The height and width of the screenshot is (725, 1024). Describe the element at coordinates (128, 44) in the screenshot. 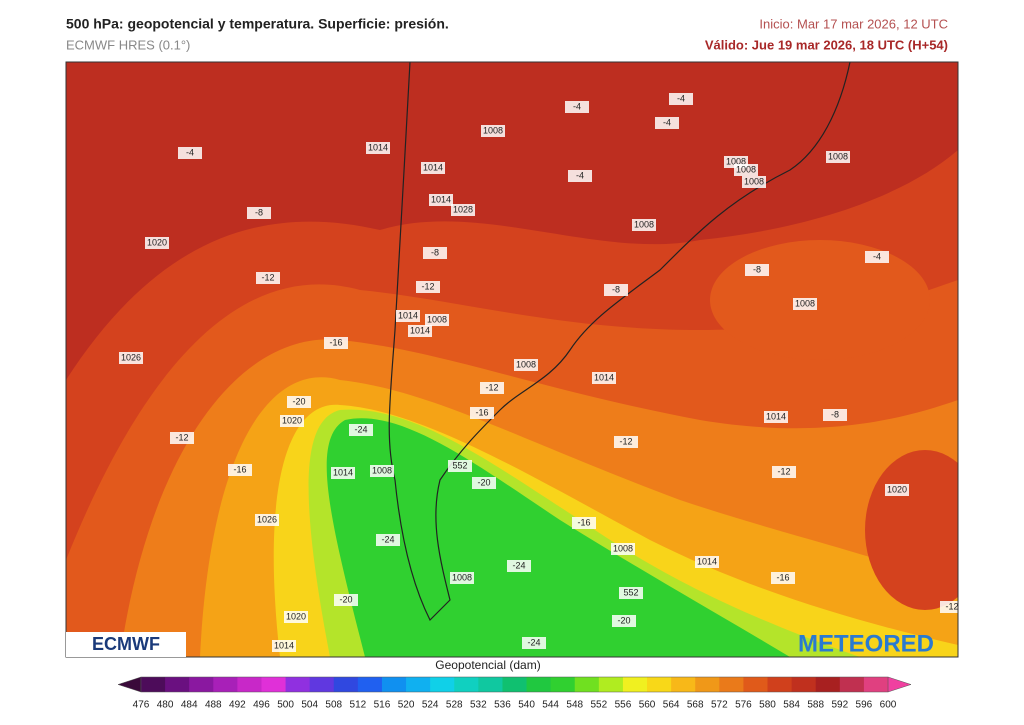

I see `model: ECMWF HRES (0.1°)` at that location.